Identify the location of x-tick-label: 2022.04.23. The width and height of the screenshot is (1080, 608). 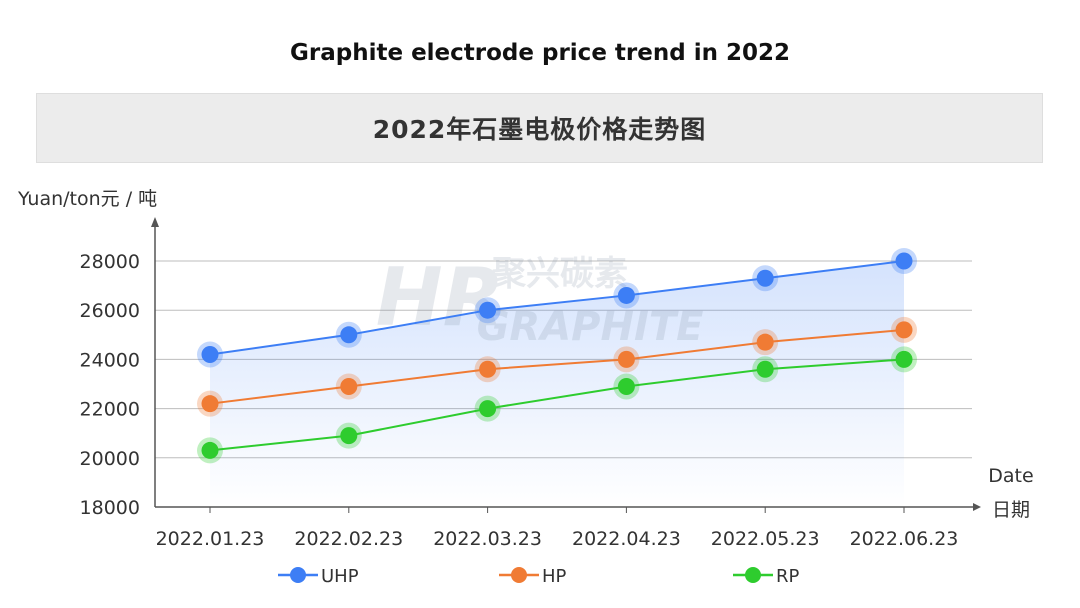
(626, 539).